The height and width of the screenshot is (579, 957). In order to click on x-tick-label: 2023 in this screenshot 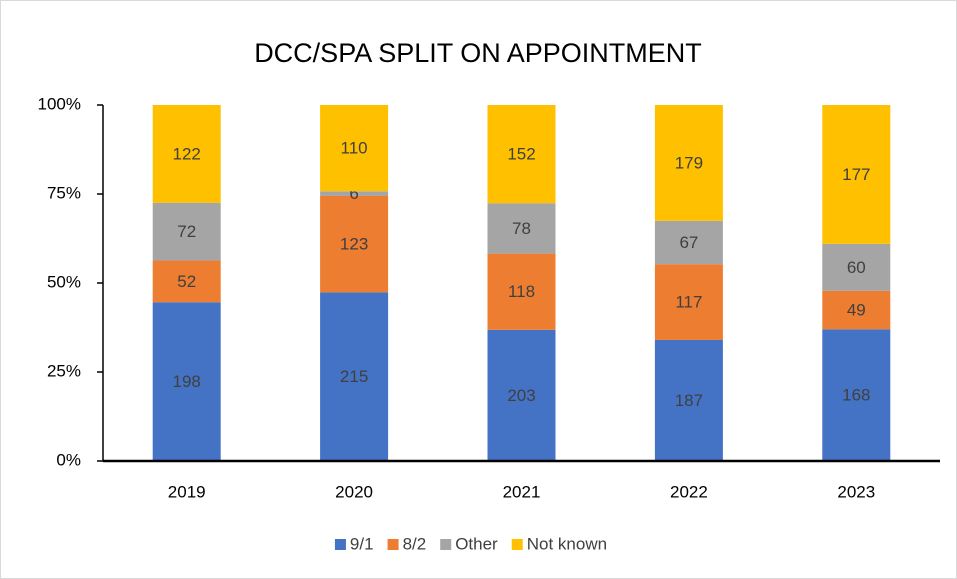, I will do `click(856, 491)`.